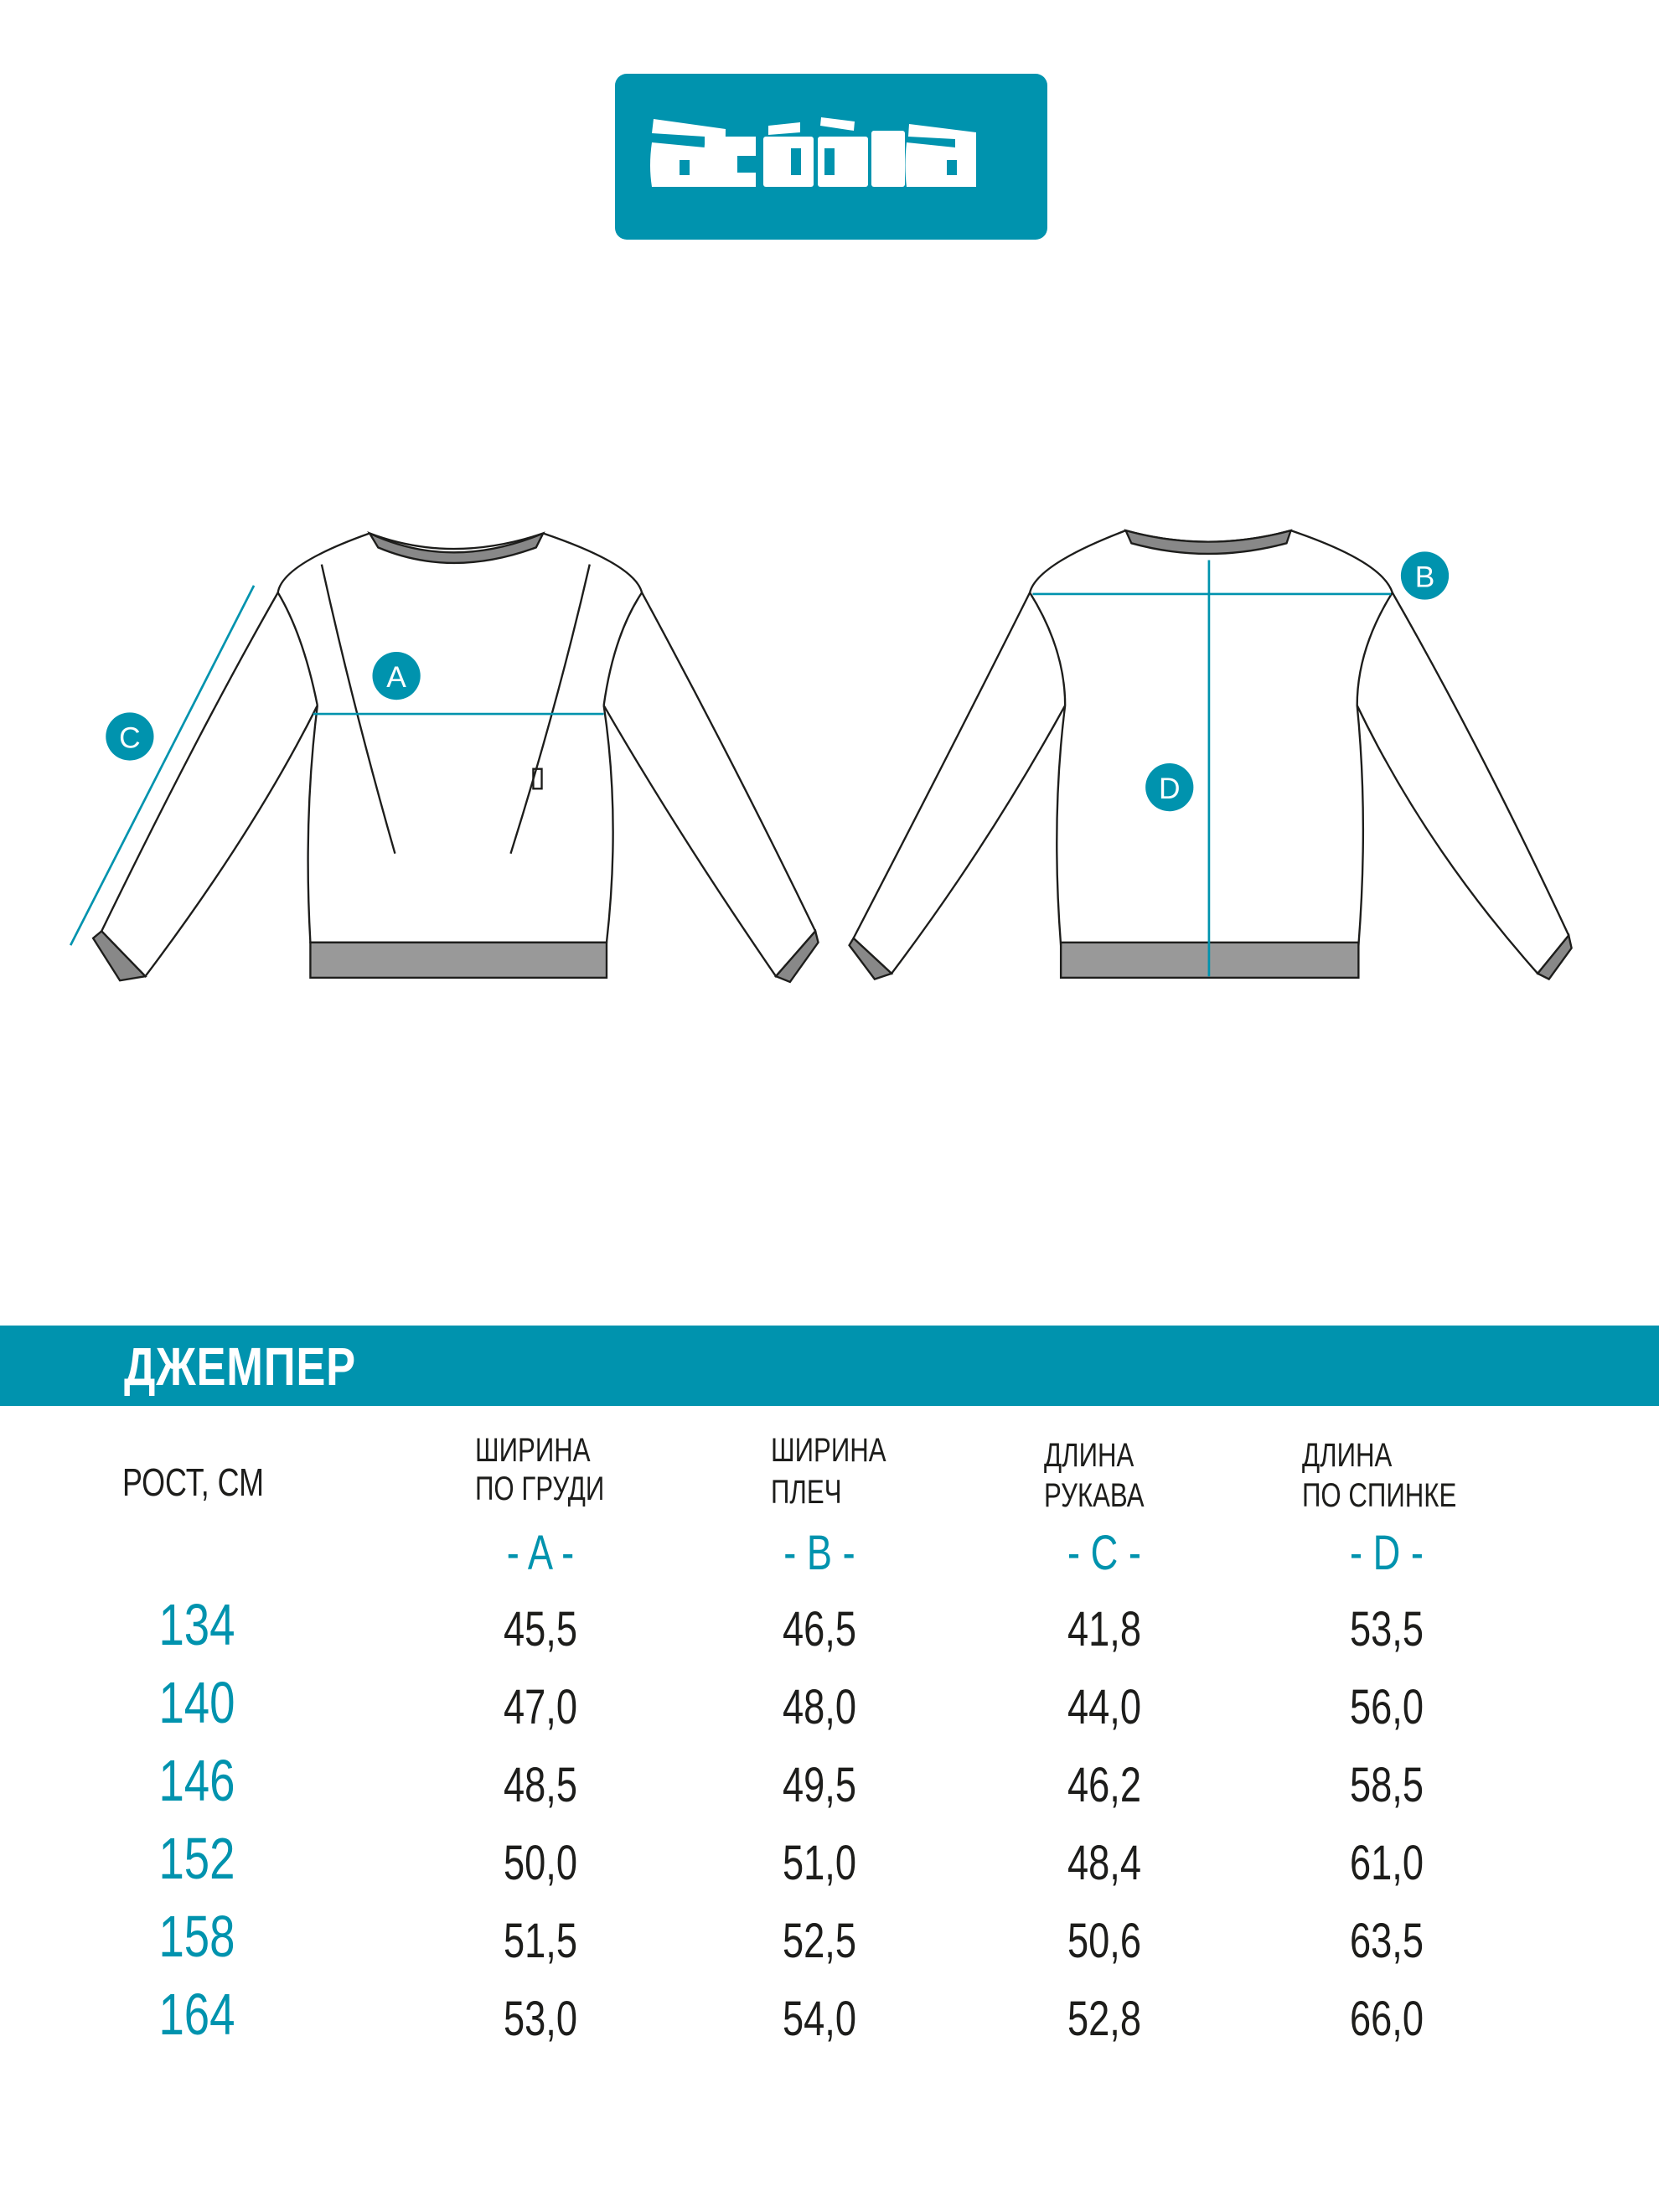 The width and height of the screenshot is (1659, 2212). What do you see at coordinates (813, 152) in the screenshot?
I see `logo-wordmark` at bounding box center [813, 152].